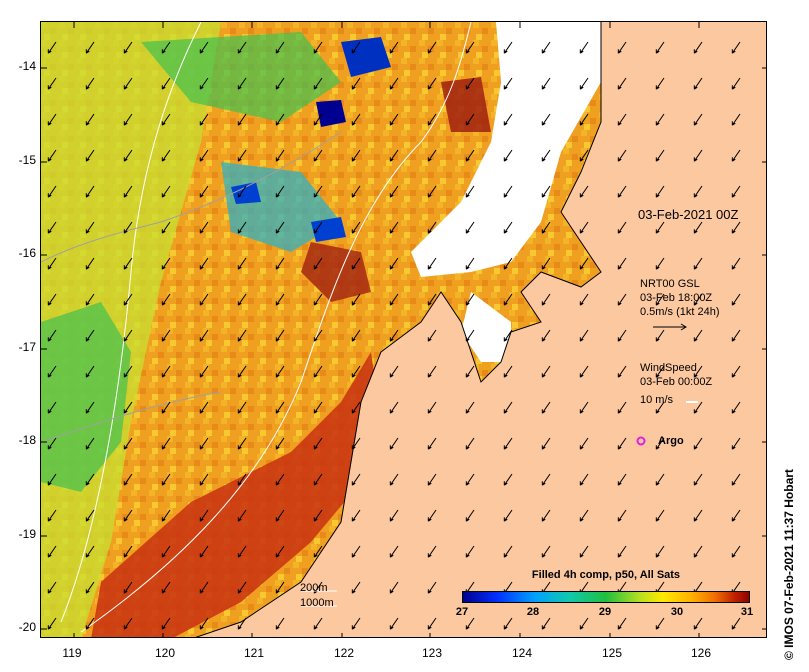 The height and width of the screenshot is (672, 809). I want to click on colorbar-tick: 30, so click(677, 612).